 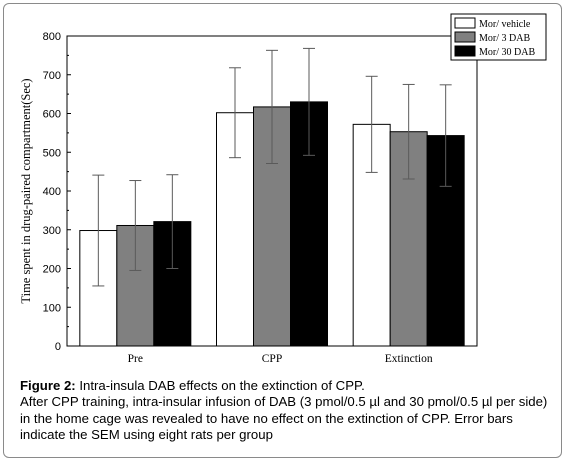 What do you see at coordinates (272, 359) in the screenshot?
I see `x-tick-label: CPP` at bounding box center [272, 359].